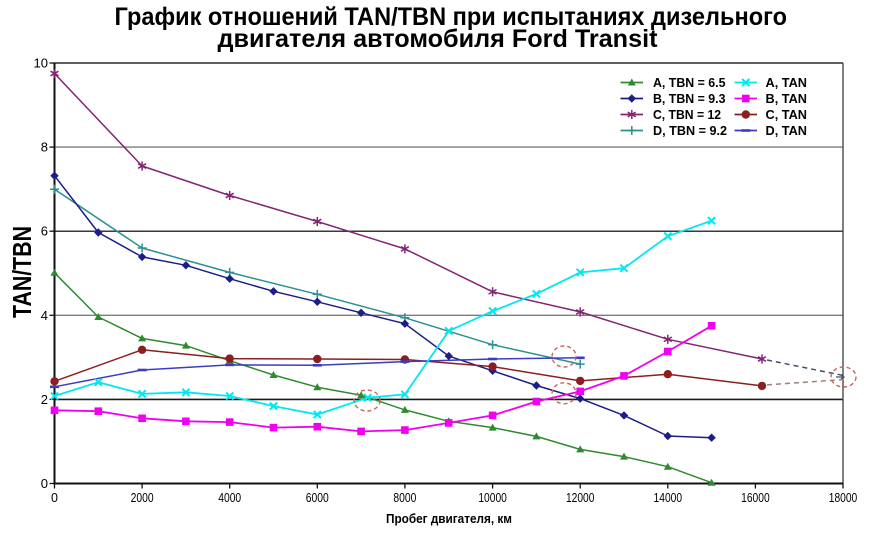 The width and height of the screenshot is (880, 537). What do you see at coordinates (689, 82) in the screenshot?
I see `svg-text: A, TBN = 6.5` at bounding box center [689, 82].